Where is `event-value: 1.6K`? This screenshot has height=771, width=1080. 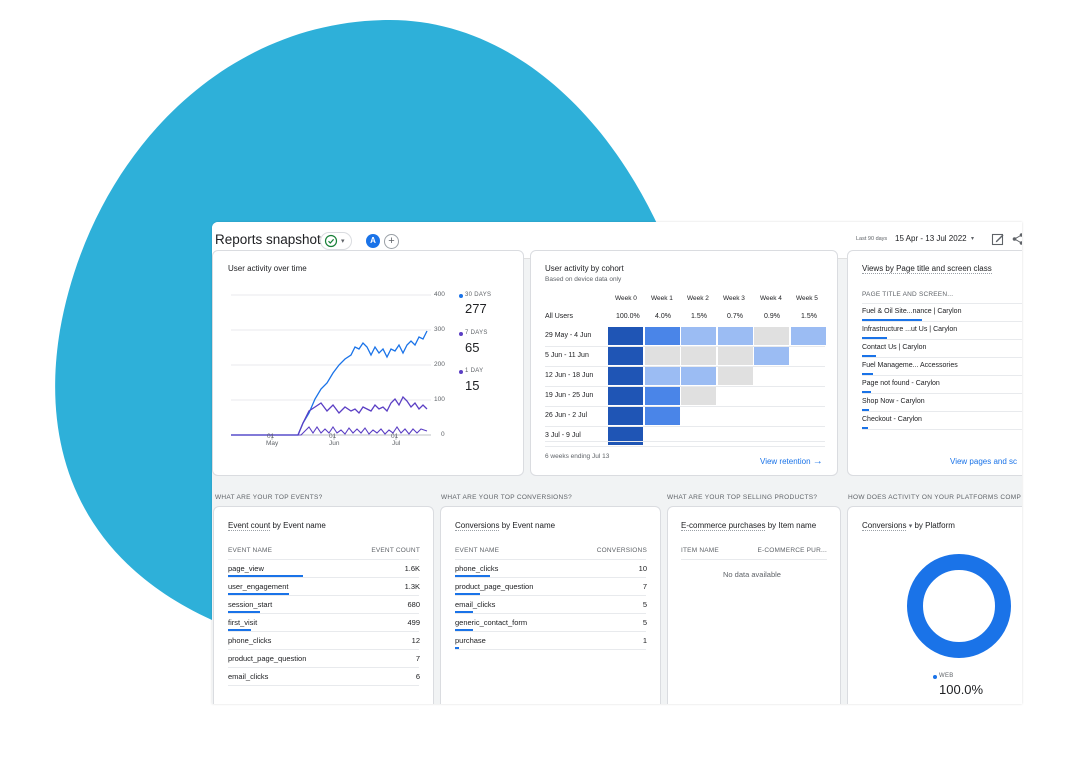
event-value: 1.6K is located at coordinates (412, 568).